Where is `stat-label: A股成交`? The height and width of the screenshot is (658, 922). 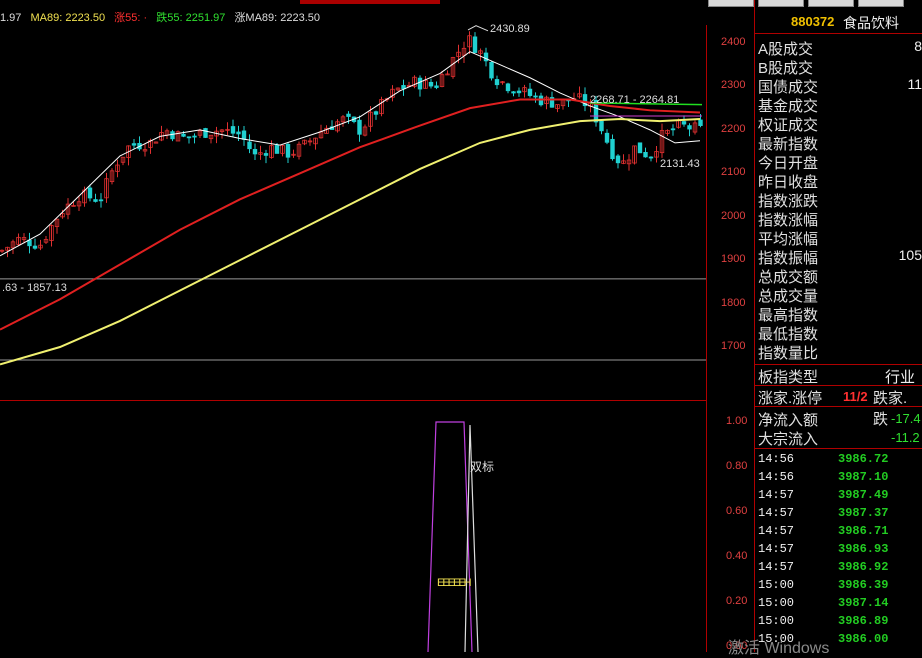
stat-label: A股成交 is located at coordinates (786, 49).